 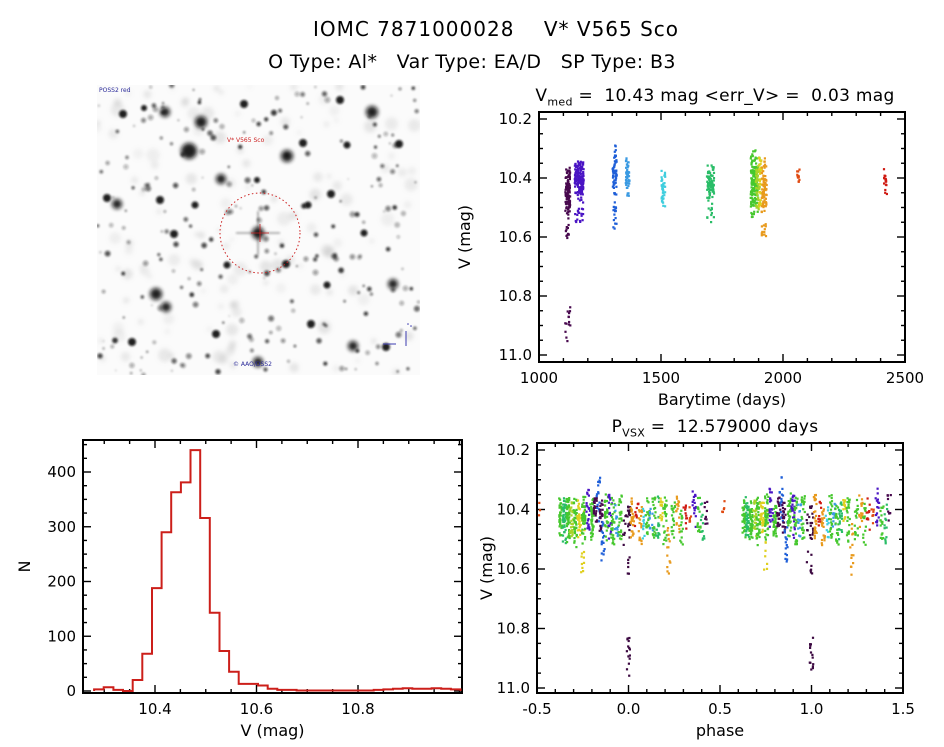 What do you see at coordinates (560, 102) in the screenshot?
I see `vmed-subscript: med` at bounding box center [560, 102].